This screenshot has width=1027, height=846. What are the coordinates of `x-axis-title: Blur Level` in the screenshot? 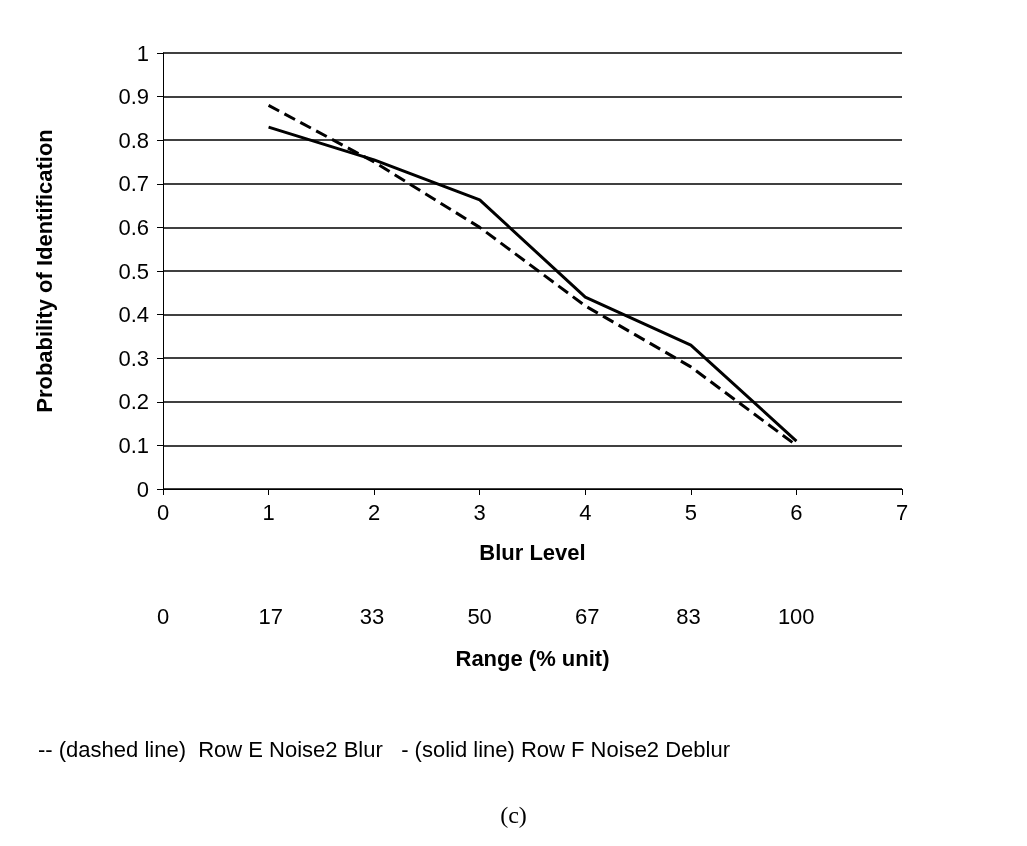 It's located at (532, 552).